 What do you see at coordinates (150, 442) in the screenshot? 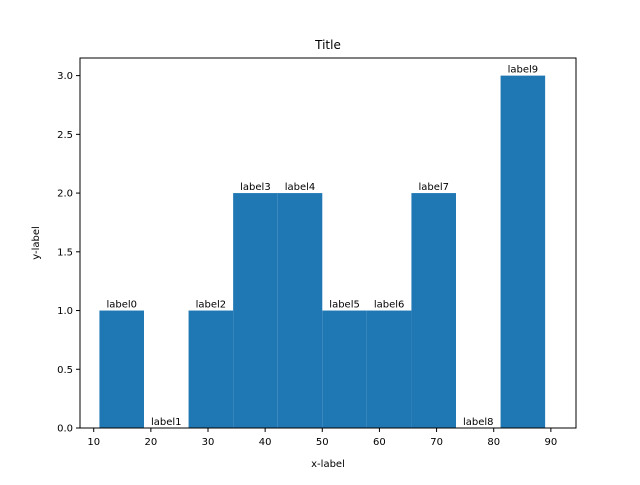
I see `x-tick-label-1: 20` at bounding box center [150, 442].